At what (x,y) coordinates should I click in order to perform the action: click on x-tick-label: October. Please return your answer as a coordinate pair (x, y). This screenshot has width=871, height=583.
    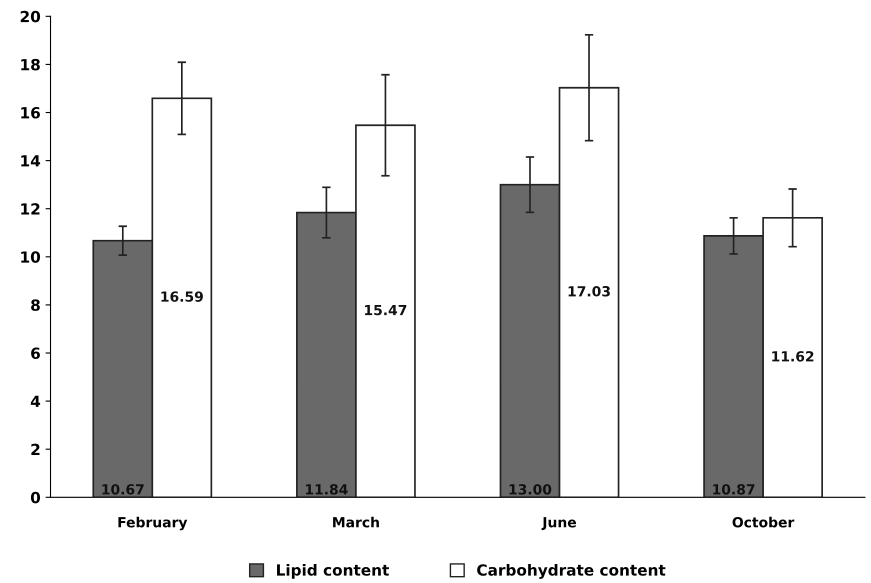
    Looking at the image, I should click on (763, 522).